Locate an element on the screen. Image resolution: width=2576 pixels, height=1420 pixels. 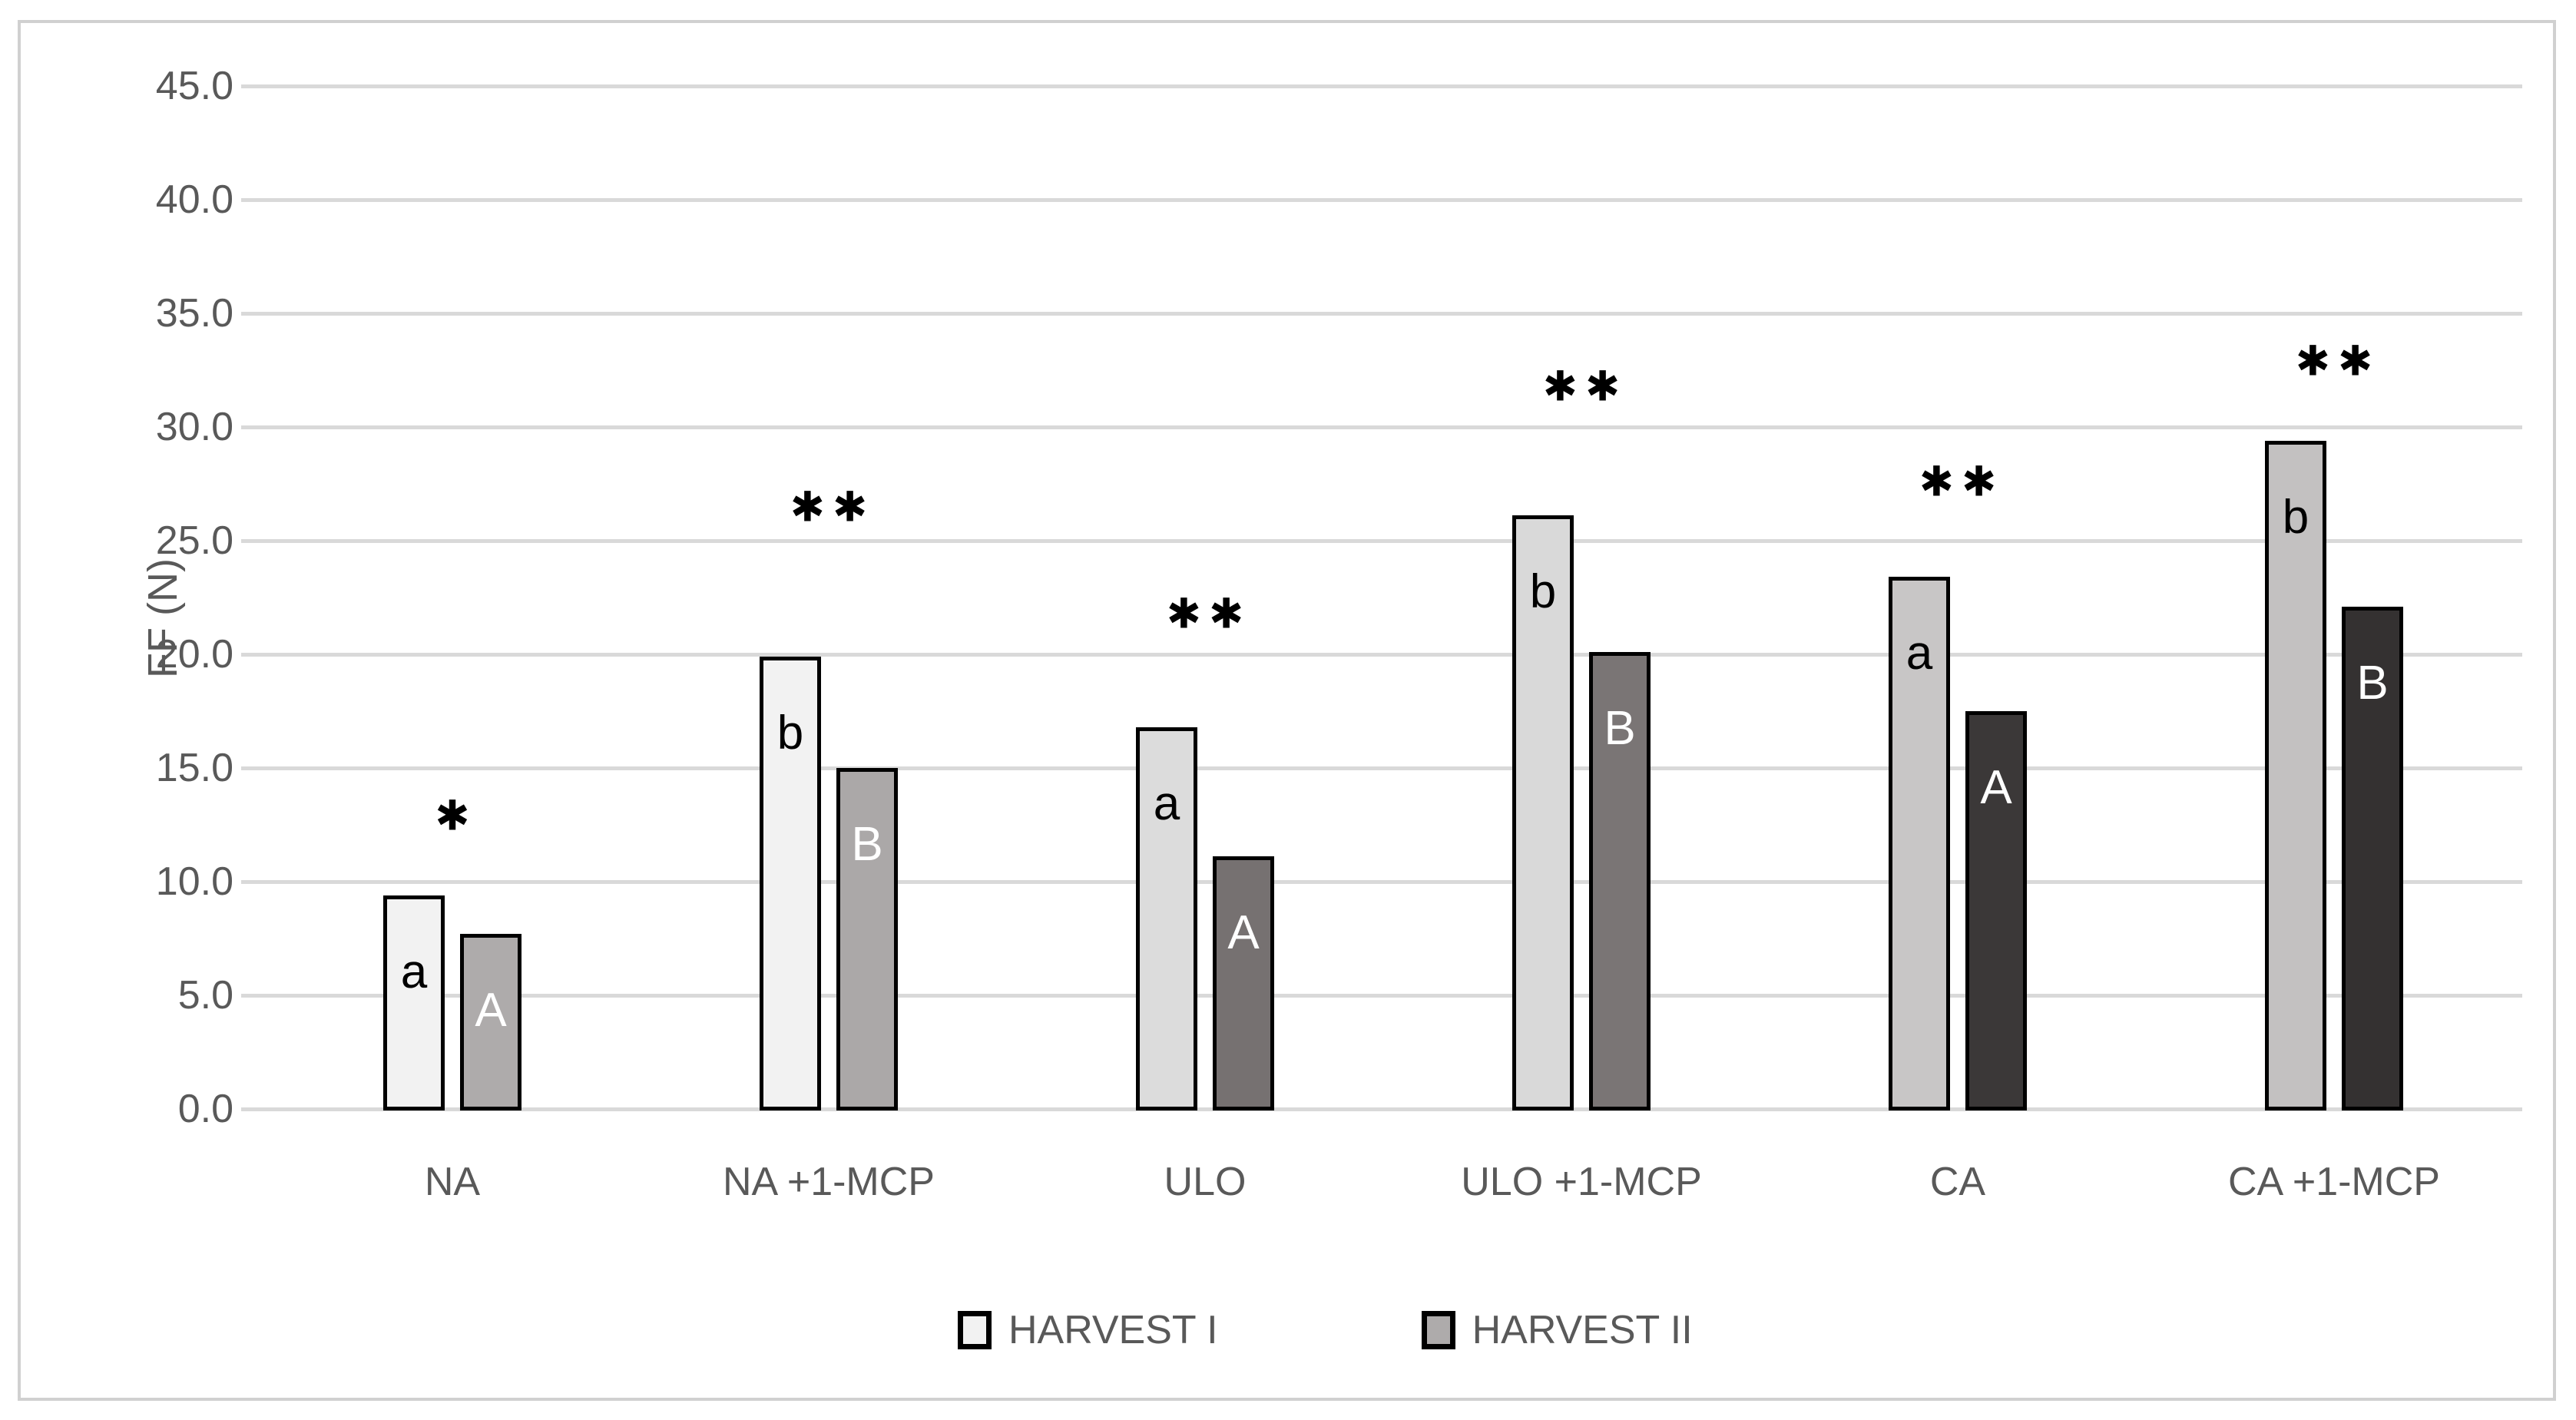
y-tick-label: 40.0 is located at coordinates (194, 199).